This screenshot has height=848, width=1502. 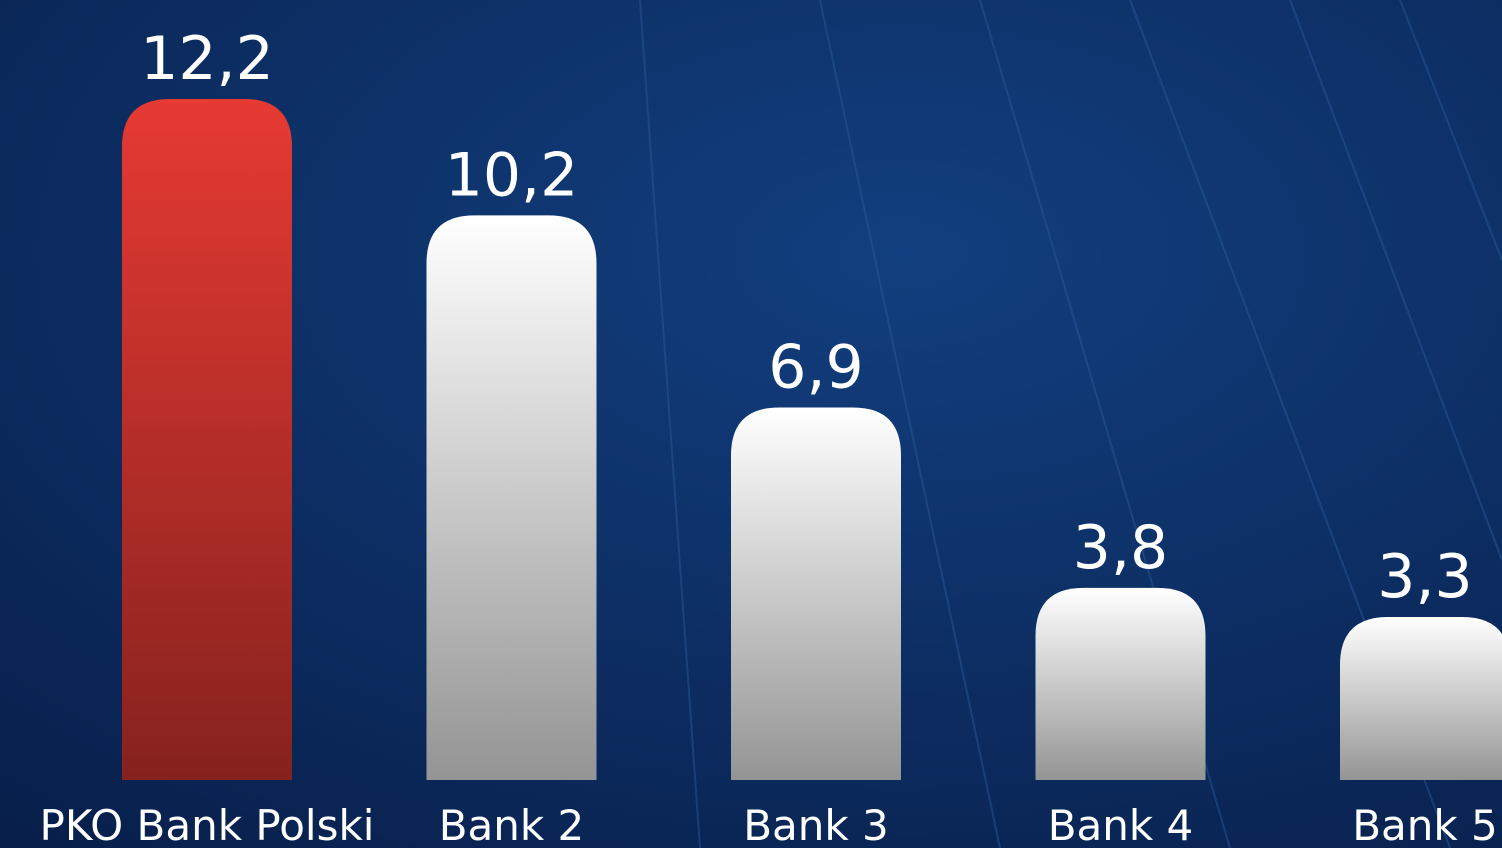 I want to click on value-label: 10,2, so click(x=512, y=175).